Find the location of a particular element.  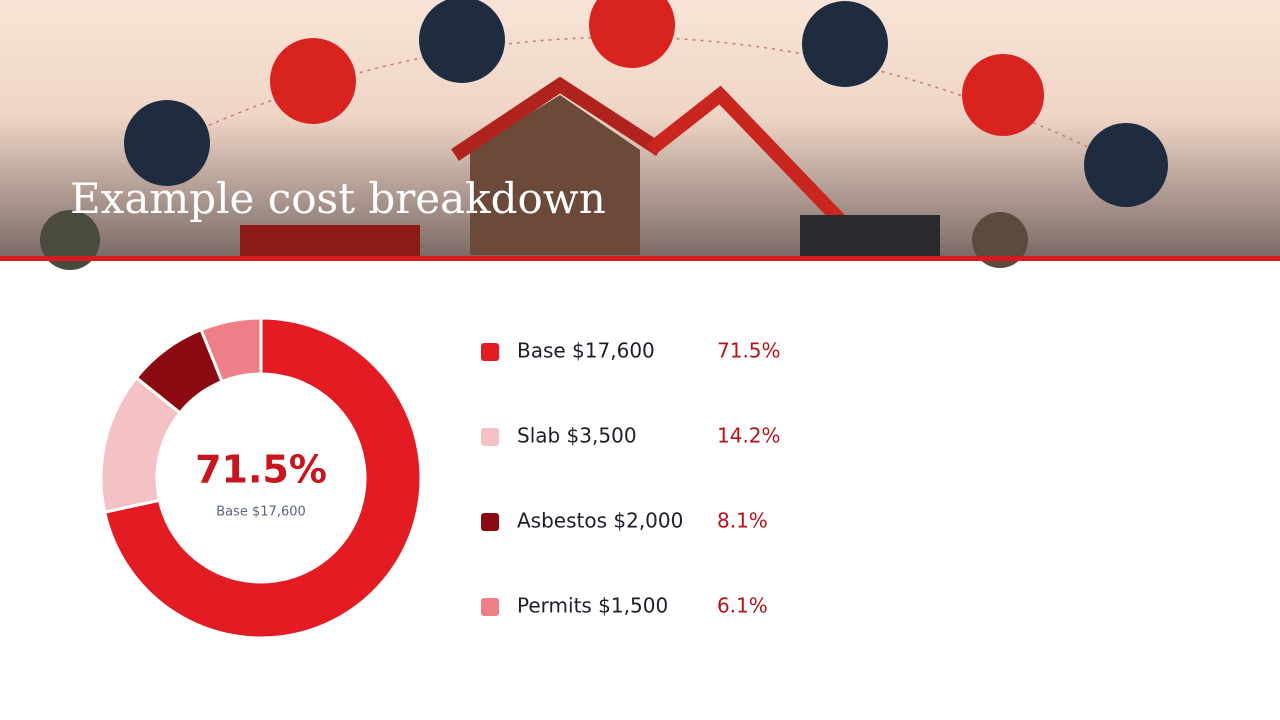

legend-label: Base $17,600 is located at coordinates (586, 351).